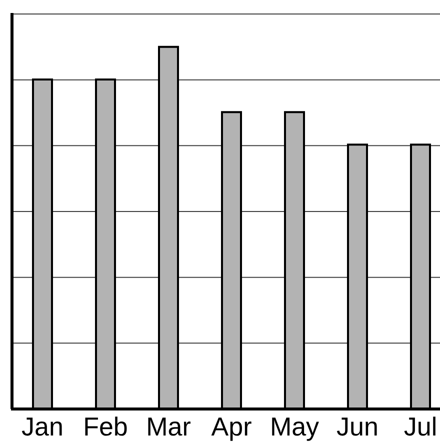 This screenshot has height=448, width=440. What do you see at coordinates (357, 426) in the screenshot?
I see `x-tick-label: Jun` at bounding box center [357, 426].